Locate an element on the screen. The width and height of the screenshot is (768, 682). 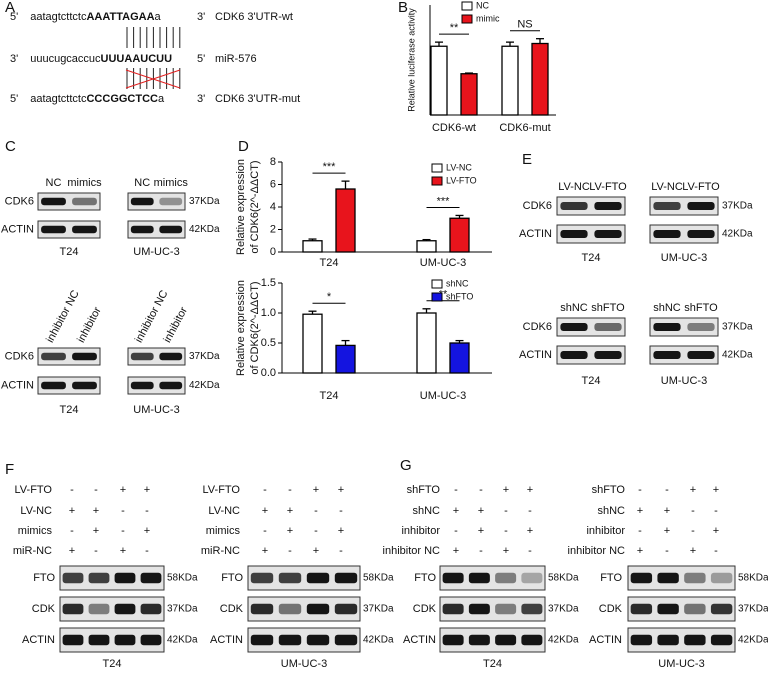
y-axis-label: Relative expression is located at coordinates (241, 207).